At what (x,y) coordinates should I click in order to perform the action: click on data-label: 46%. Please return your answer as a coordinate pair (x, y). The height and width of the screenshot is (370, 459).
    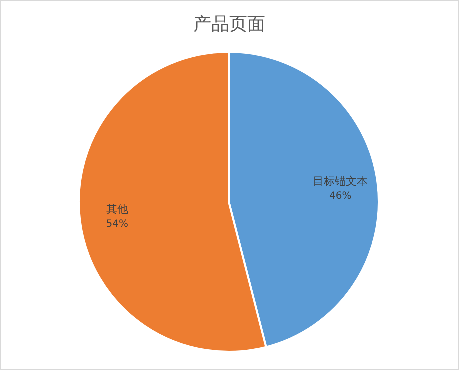
    Looking at the image, I should click on (340, 196).